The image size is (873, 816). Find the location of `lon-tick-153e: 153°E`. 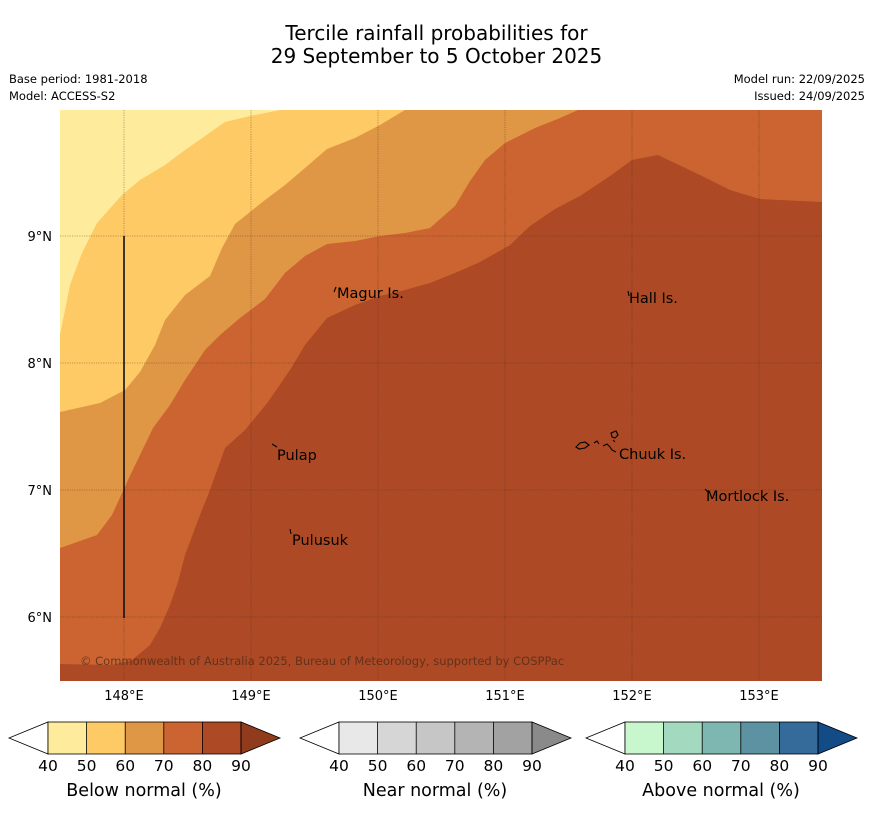

lon-tick-153e: 153°E is located at coordinates (759, 696).